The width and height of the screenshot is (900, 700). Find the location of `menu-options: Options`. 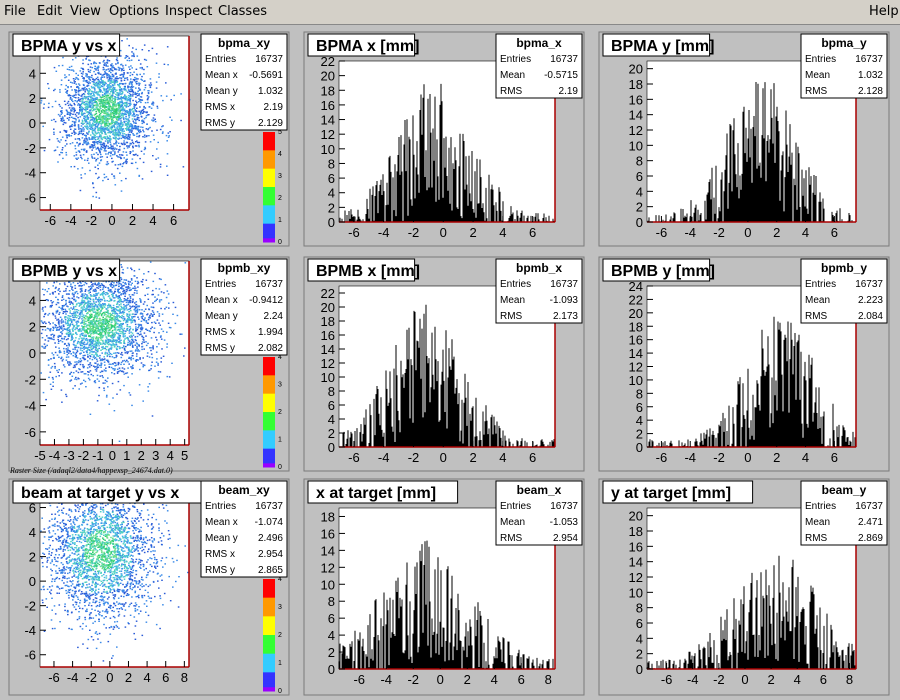

menu-options: Options is located at coordinates (134, 11).